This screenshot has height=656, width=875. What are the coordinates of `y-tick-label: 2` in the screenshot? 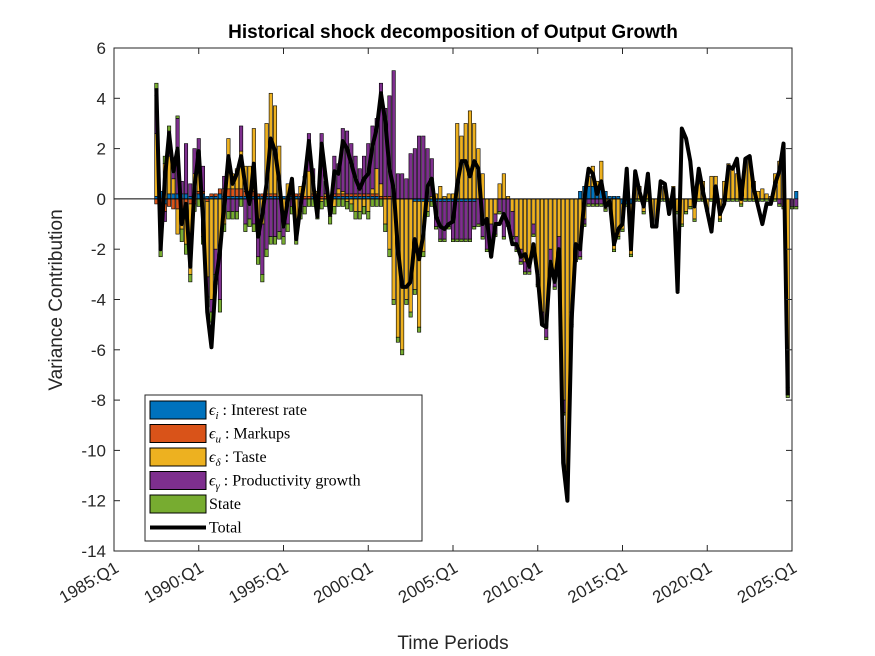 It's located at (101, 149).